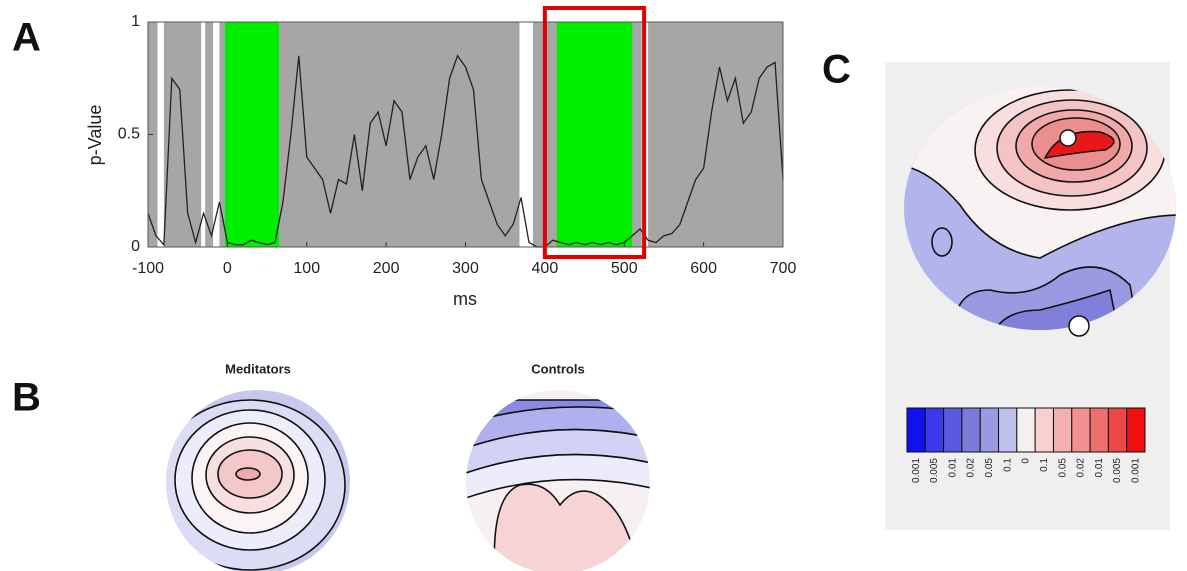  Describe the element at coordinates (306, 268) in the screenshot. I see `x-tick-label: 100` at that location.